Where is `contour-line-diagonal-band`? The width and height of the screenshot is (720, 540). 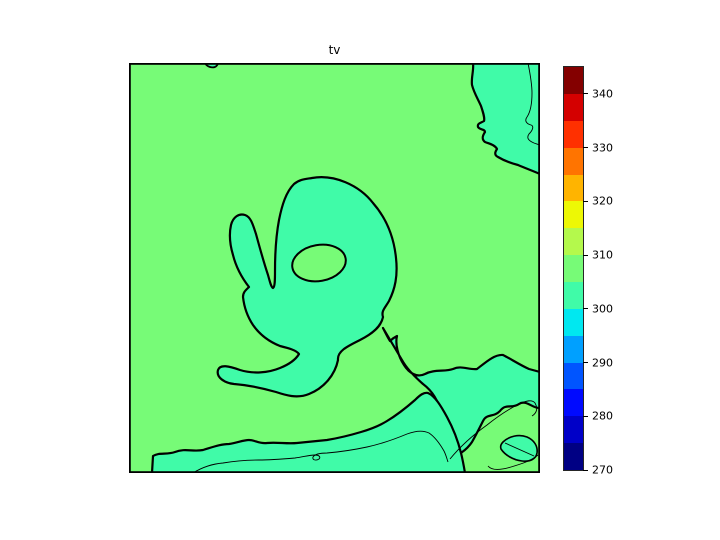
contour-line-diagonal-band is located at coordinates (493, 430).